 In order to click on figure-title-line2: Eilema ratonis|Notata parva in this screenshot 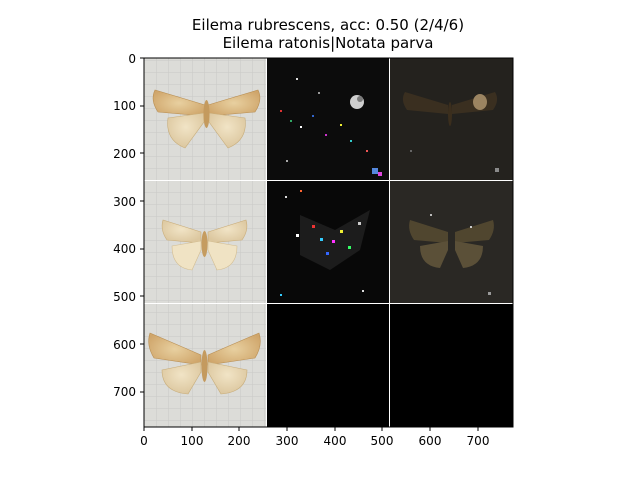, I will do `click(328, 43)`.